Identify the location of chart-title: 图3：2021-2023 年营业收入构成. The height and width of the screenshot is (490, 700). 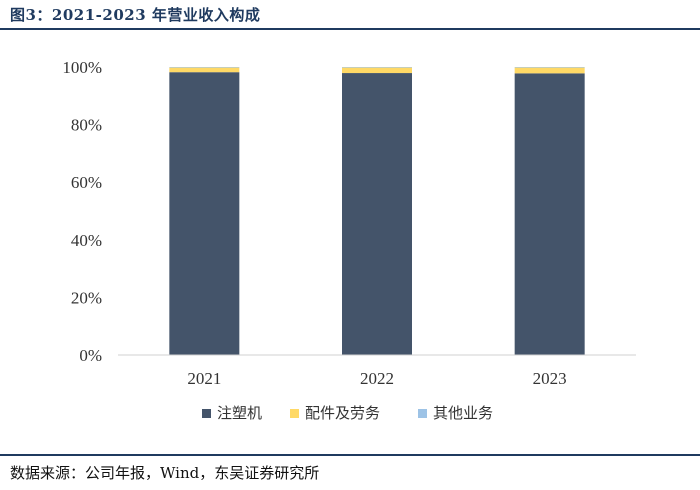
(135, 15).